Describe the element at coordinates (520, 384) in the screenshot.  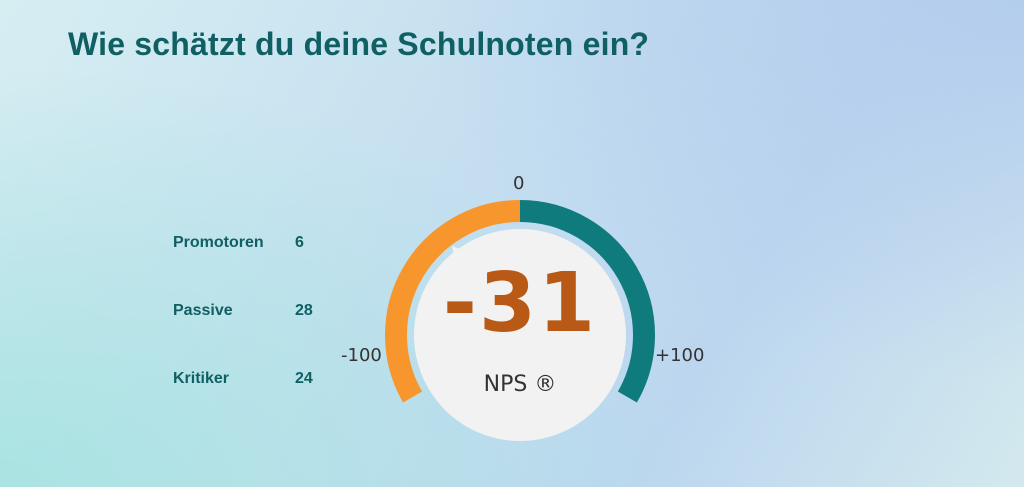
I see `nps-metric-label: NPS ®` at that location.